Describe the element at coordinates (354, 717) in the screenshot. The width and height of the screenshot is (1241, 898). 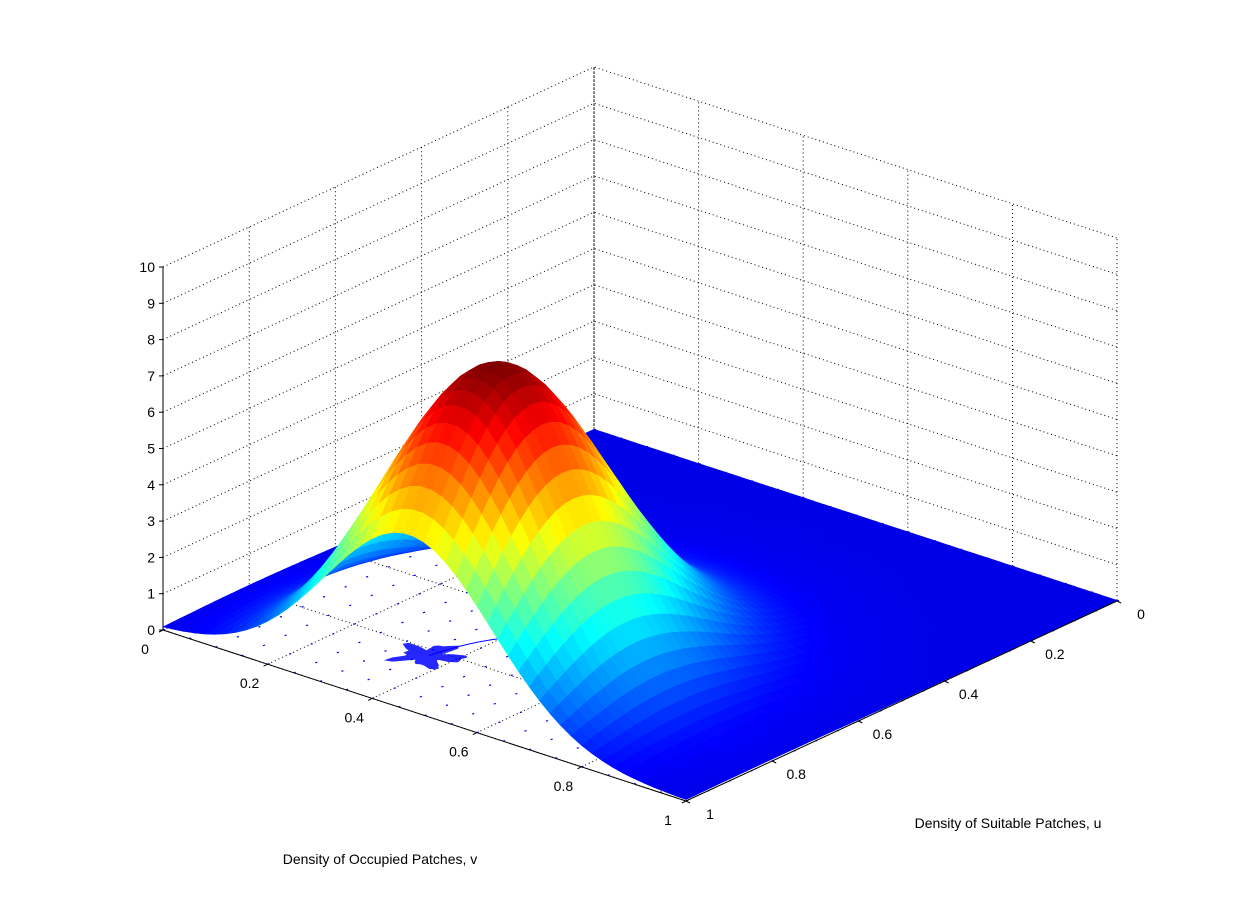
I see `v-tick-label: 0.4` at that location.